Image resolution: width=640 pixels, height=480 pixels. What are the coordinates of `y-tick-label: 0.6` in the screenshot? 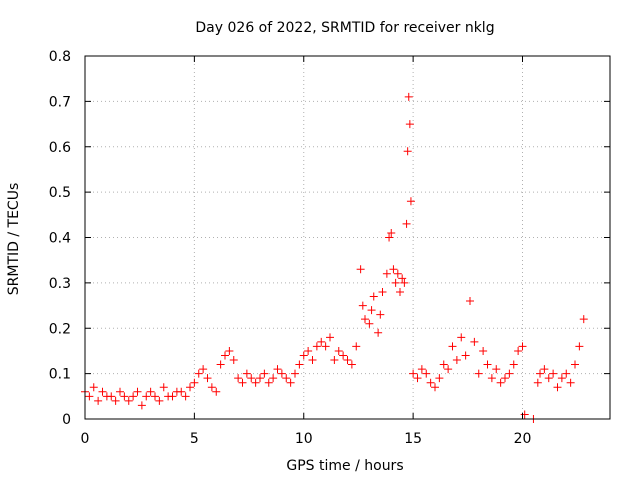 It's located at (60, 148).